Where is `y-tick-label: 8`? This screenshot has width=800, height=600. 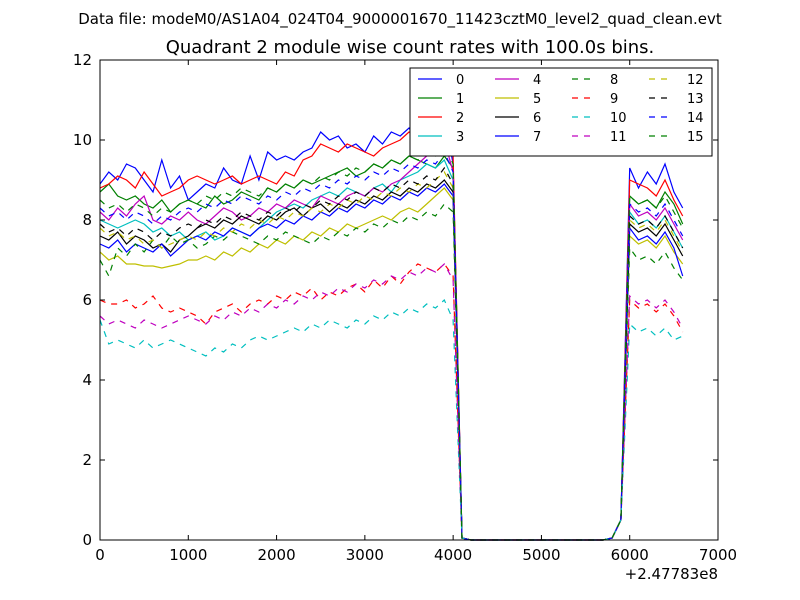 y-tick-label: 8 is located at coordinates (87, 220).